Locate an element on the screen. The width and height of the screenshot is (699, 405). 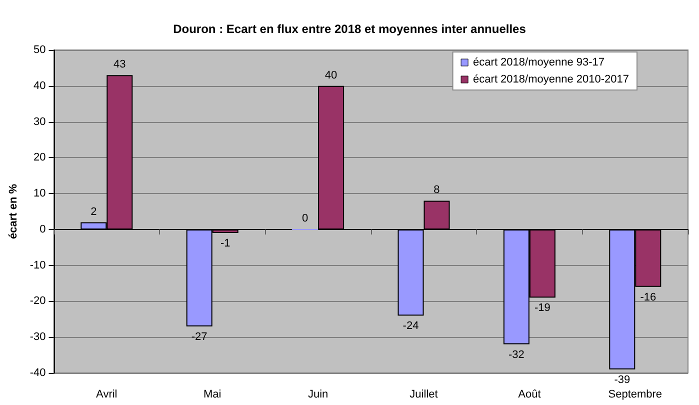
data-label: -16 is located at coordinates (648, 297).